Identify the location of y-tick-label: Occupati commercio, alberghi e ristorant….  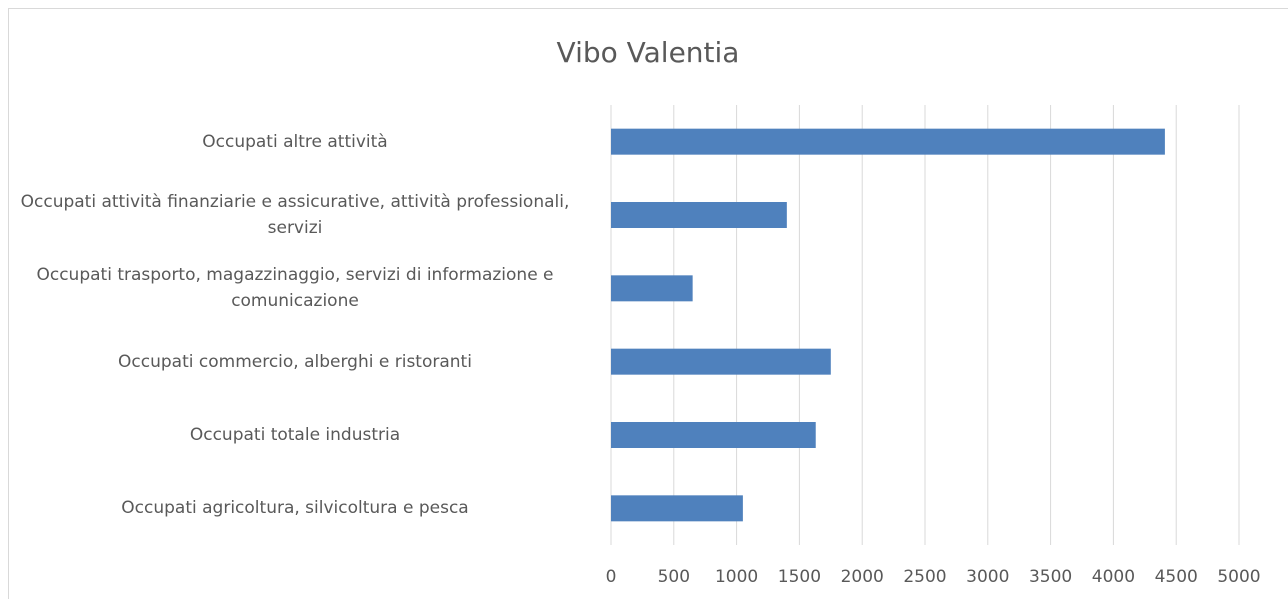
(295, 361).